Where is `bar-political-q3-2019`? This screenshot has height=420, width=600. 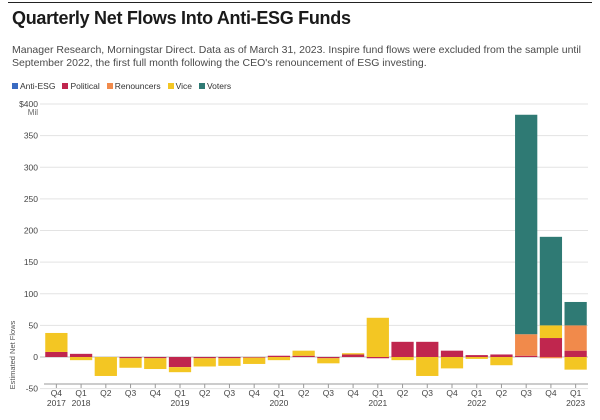 bar-political-q3-2019 is located at coordinates (229, 358).